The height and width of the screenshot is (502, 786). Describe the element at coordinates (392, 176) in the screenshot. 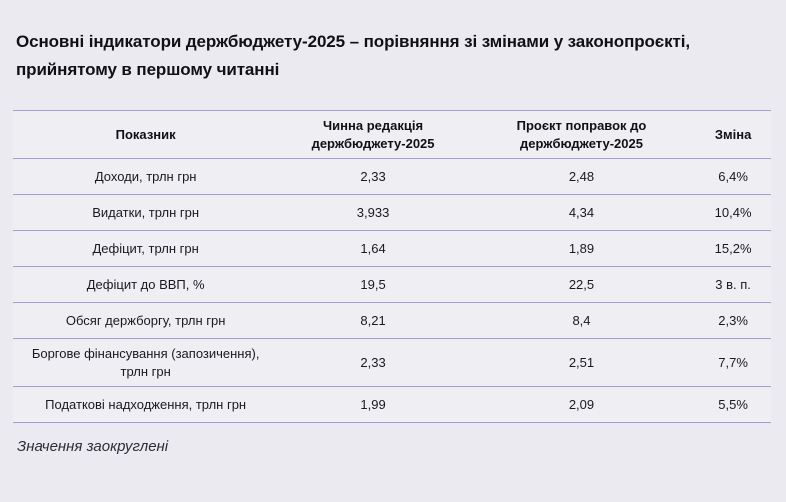

I see `table-row: Доходи, трлн грн 2,33 2,48 6,4%` at that location.